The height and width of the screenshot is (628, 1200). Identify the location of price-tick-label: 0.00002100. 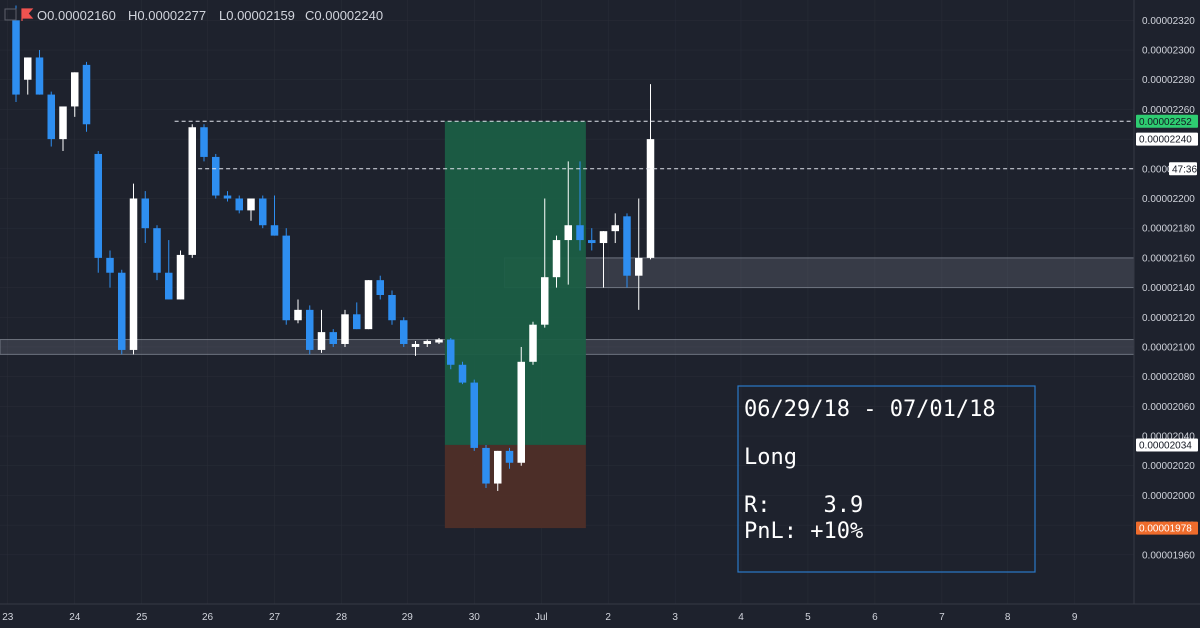
(1168, 347).